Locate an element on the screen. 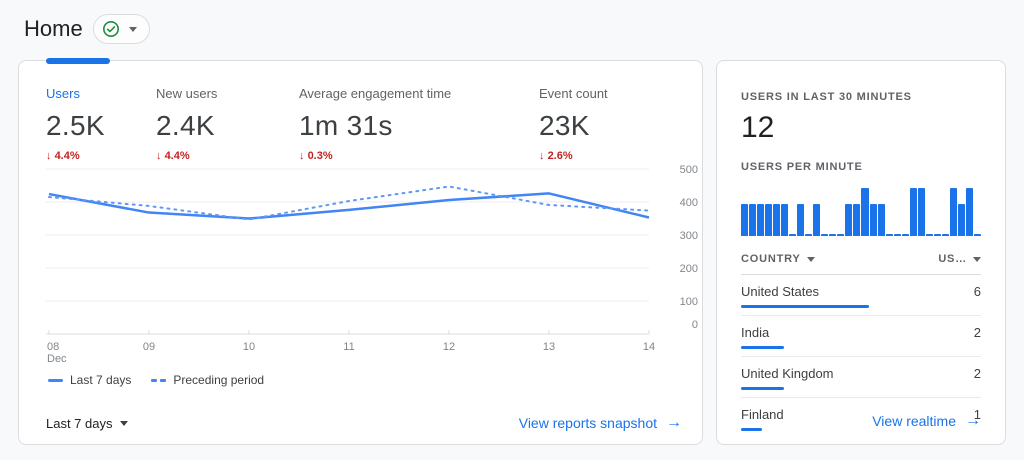 Image resolution: width=1024 pixels, height=460 pixels. property-status-dropdown is located at coordinates (121, 29).